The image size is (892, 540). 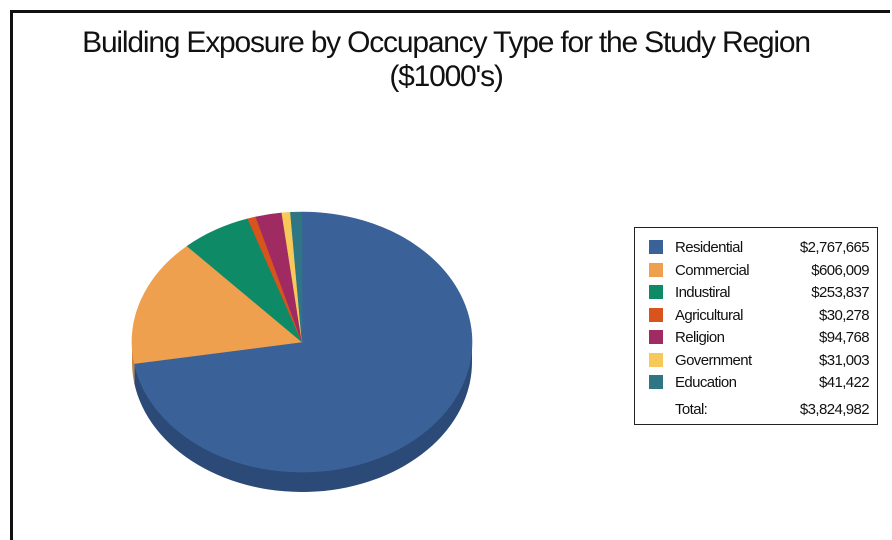 What do you see at coordinates (844, 337) in the screenshot?
I see `legend-value: $94,768` at bounding box center [844, 337].